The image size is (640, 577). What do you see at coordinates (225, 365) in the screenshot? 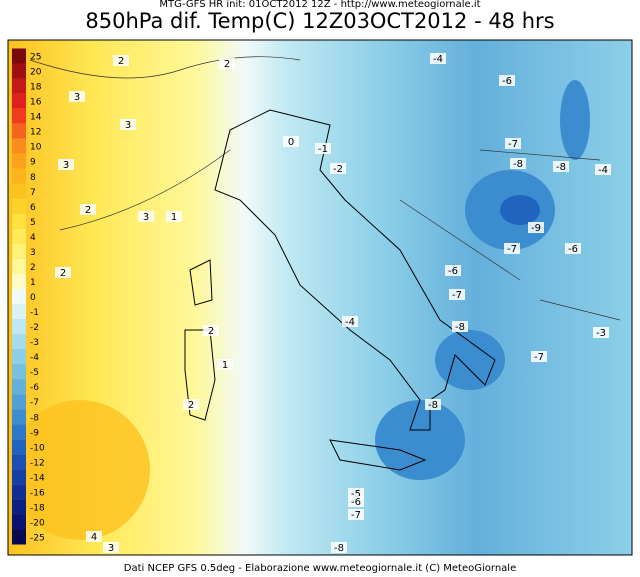
I see `contour-label: 1` at bounding box center [225, 365].